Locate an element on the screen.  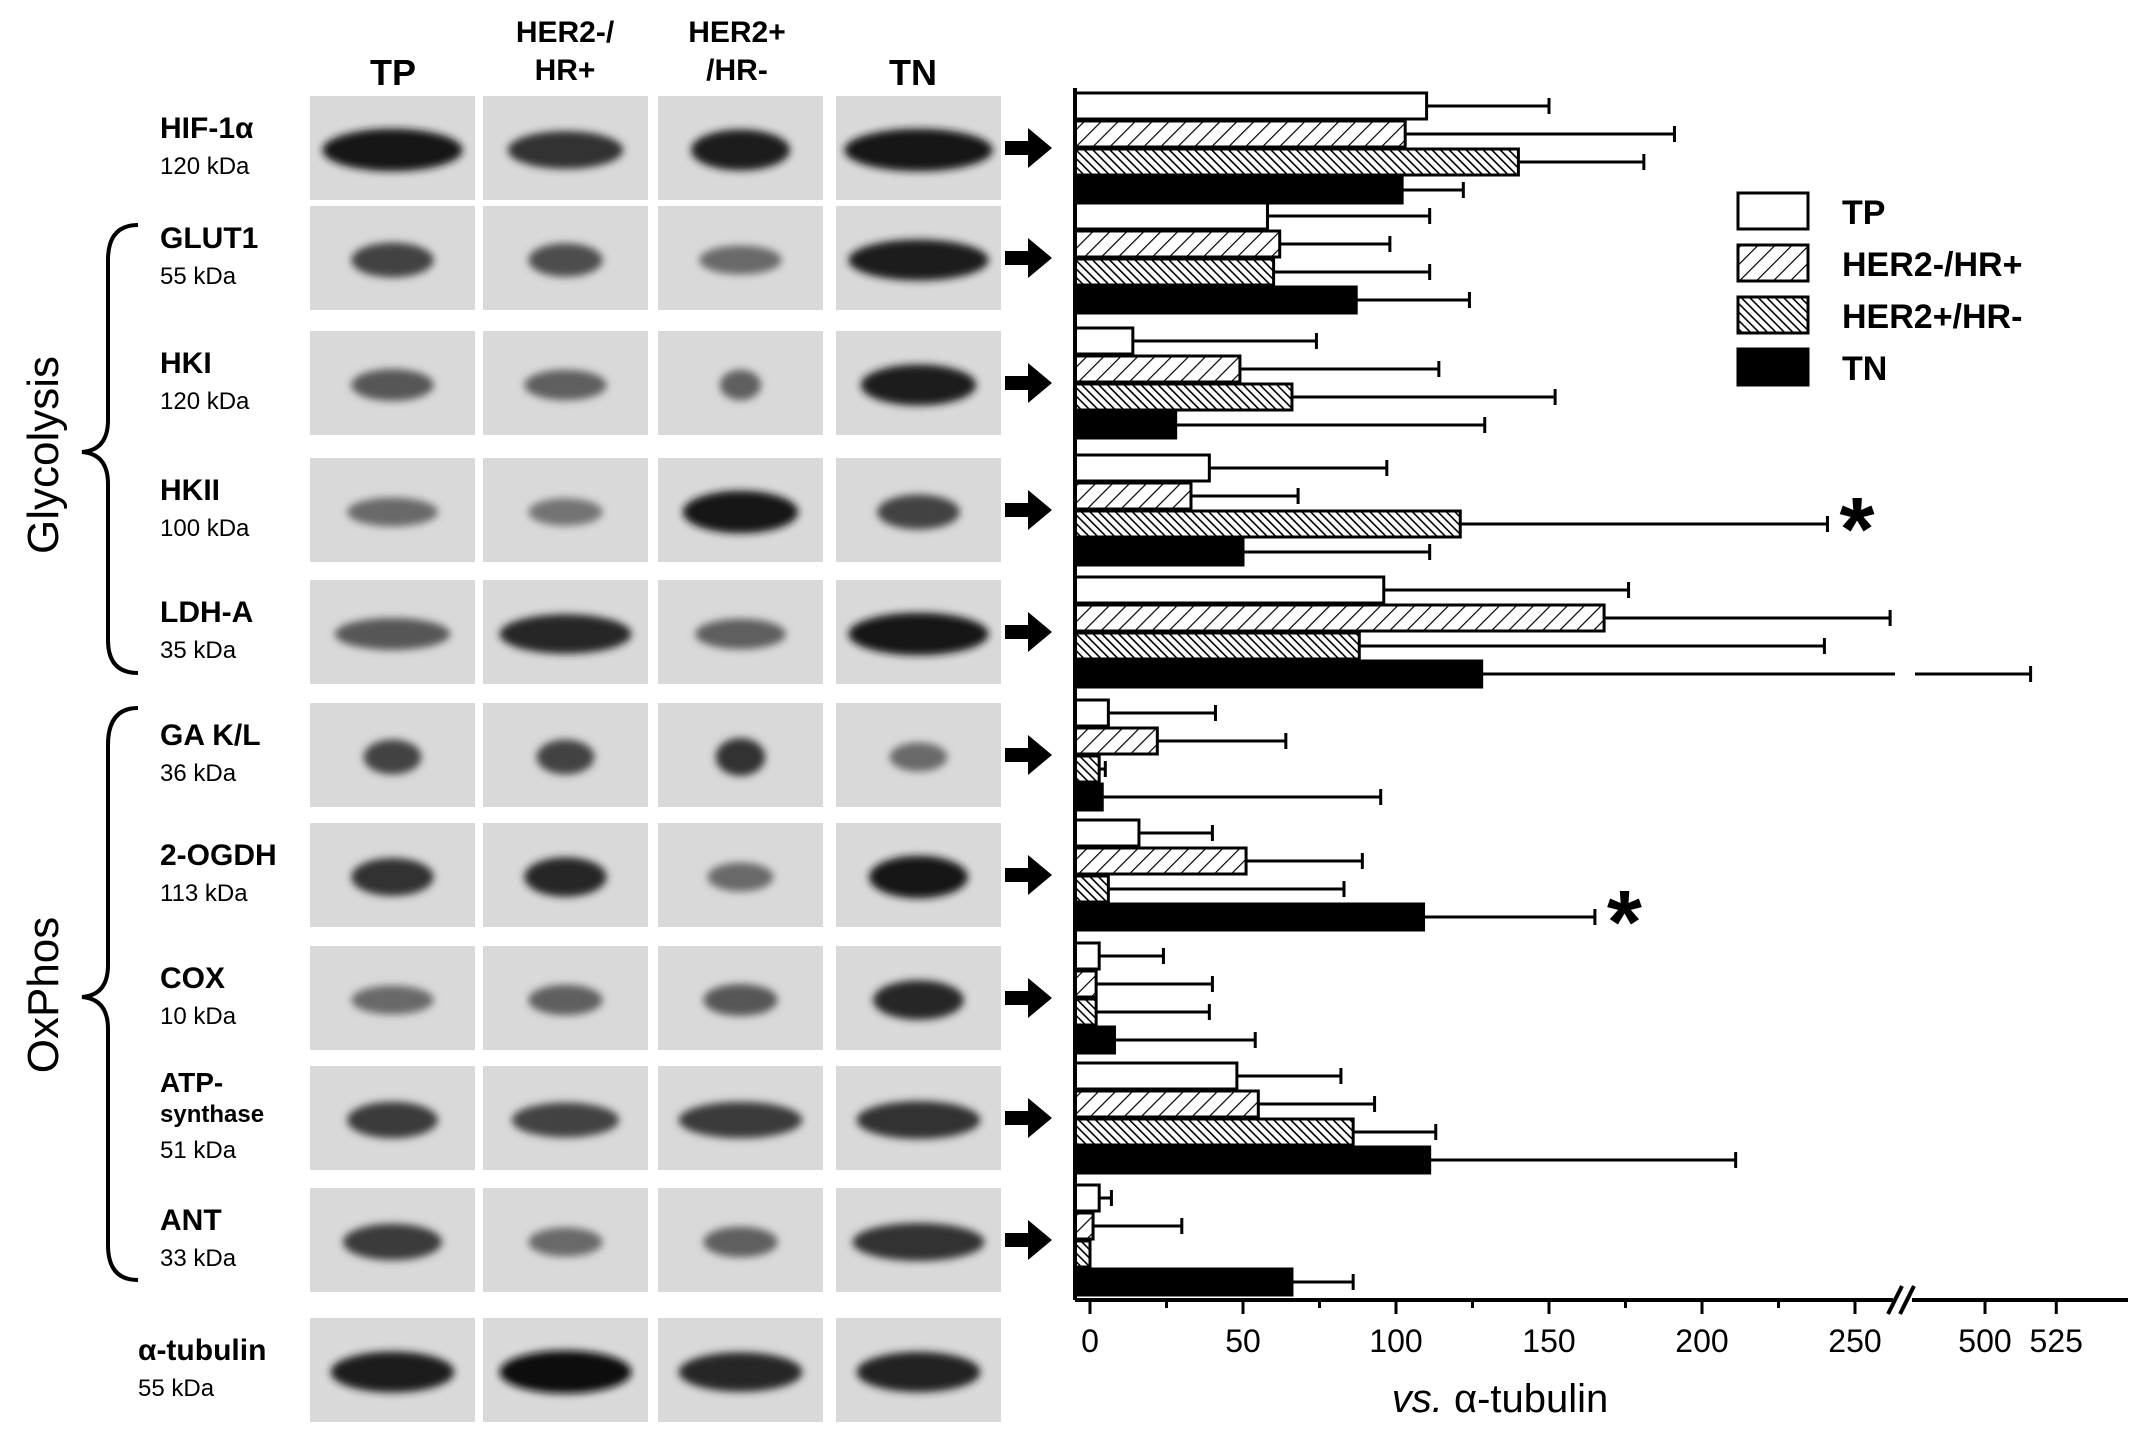
protein-kda-5: 36 kDa is located at coordinates (198, 773).